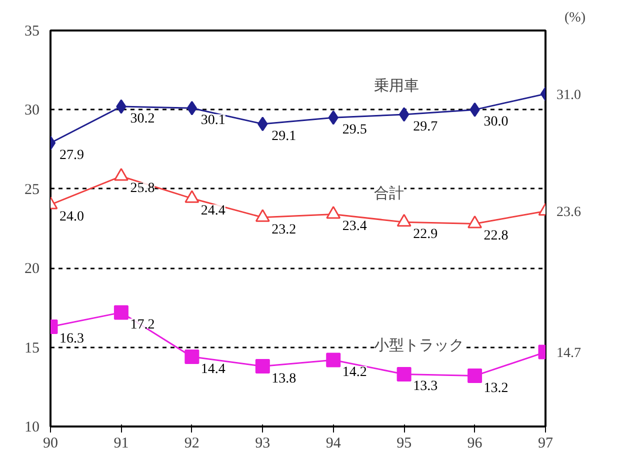 The image size is (625, 461). Describe the element at coordinates (568, 212) in the screenshot. I see `data-label: 23.6` at that location.